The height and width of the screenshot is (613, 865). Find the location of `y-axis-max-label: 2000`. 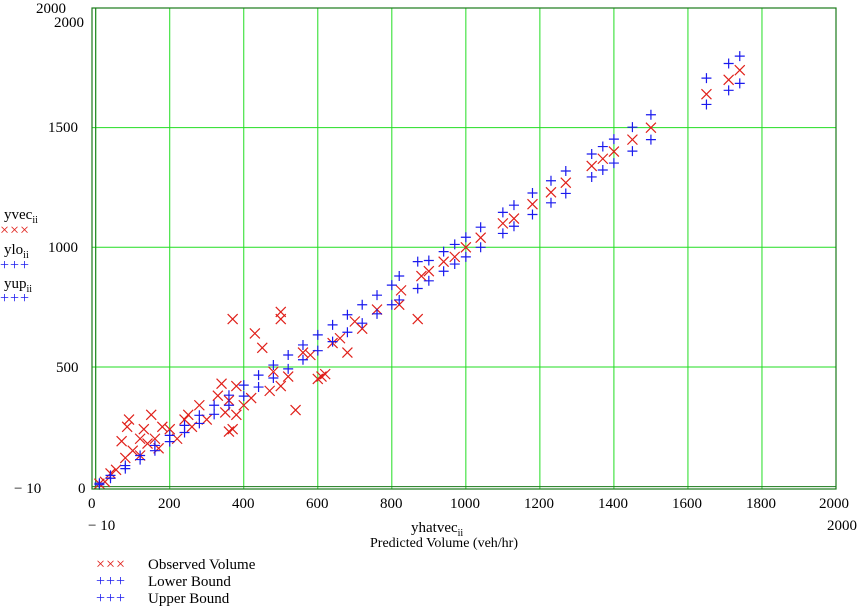

y-axis-max-label: 2000 is located at coordinates (51, 9).